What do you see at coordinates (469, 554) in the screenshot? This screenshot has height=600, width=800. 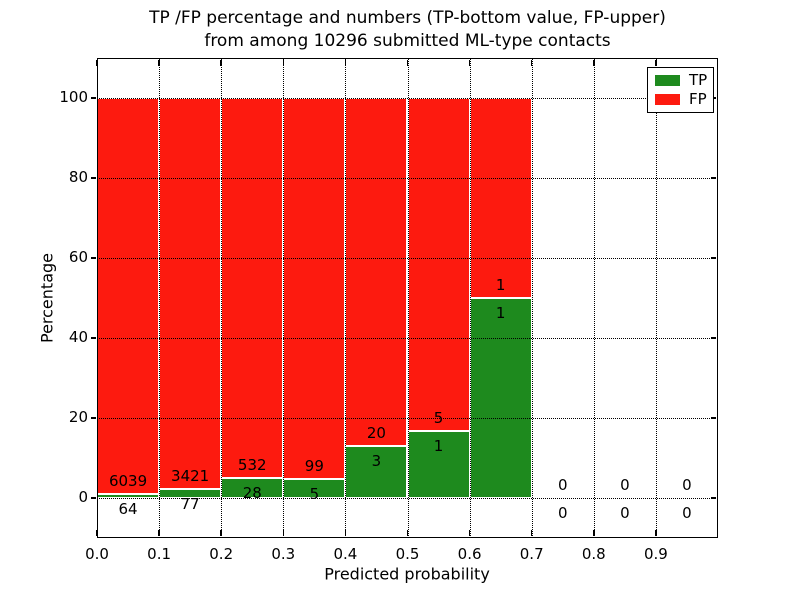 I see `x-tick-label: 0.6` at bounding box center [469, 554].